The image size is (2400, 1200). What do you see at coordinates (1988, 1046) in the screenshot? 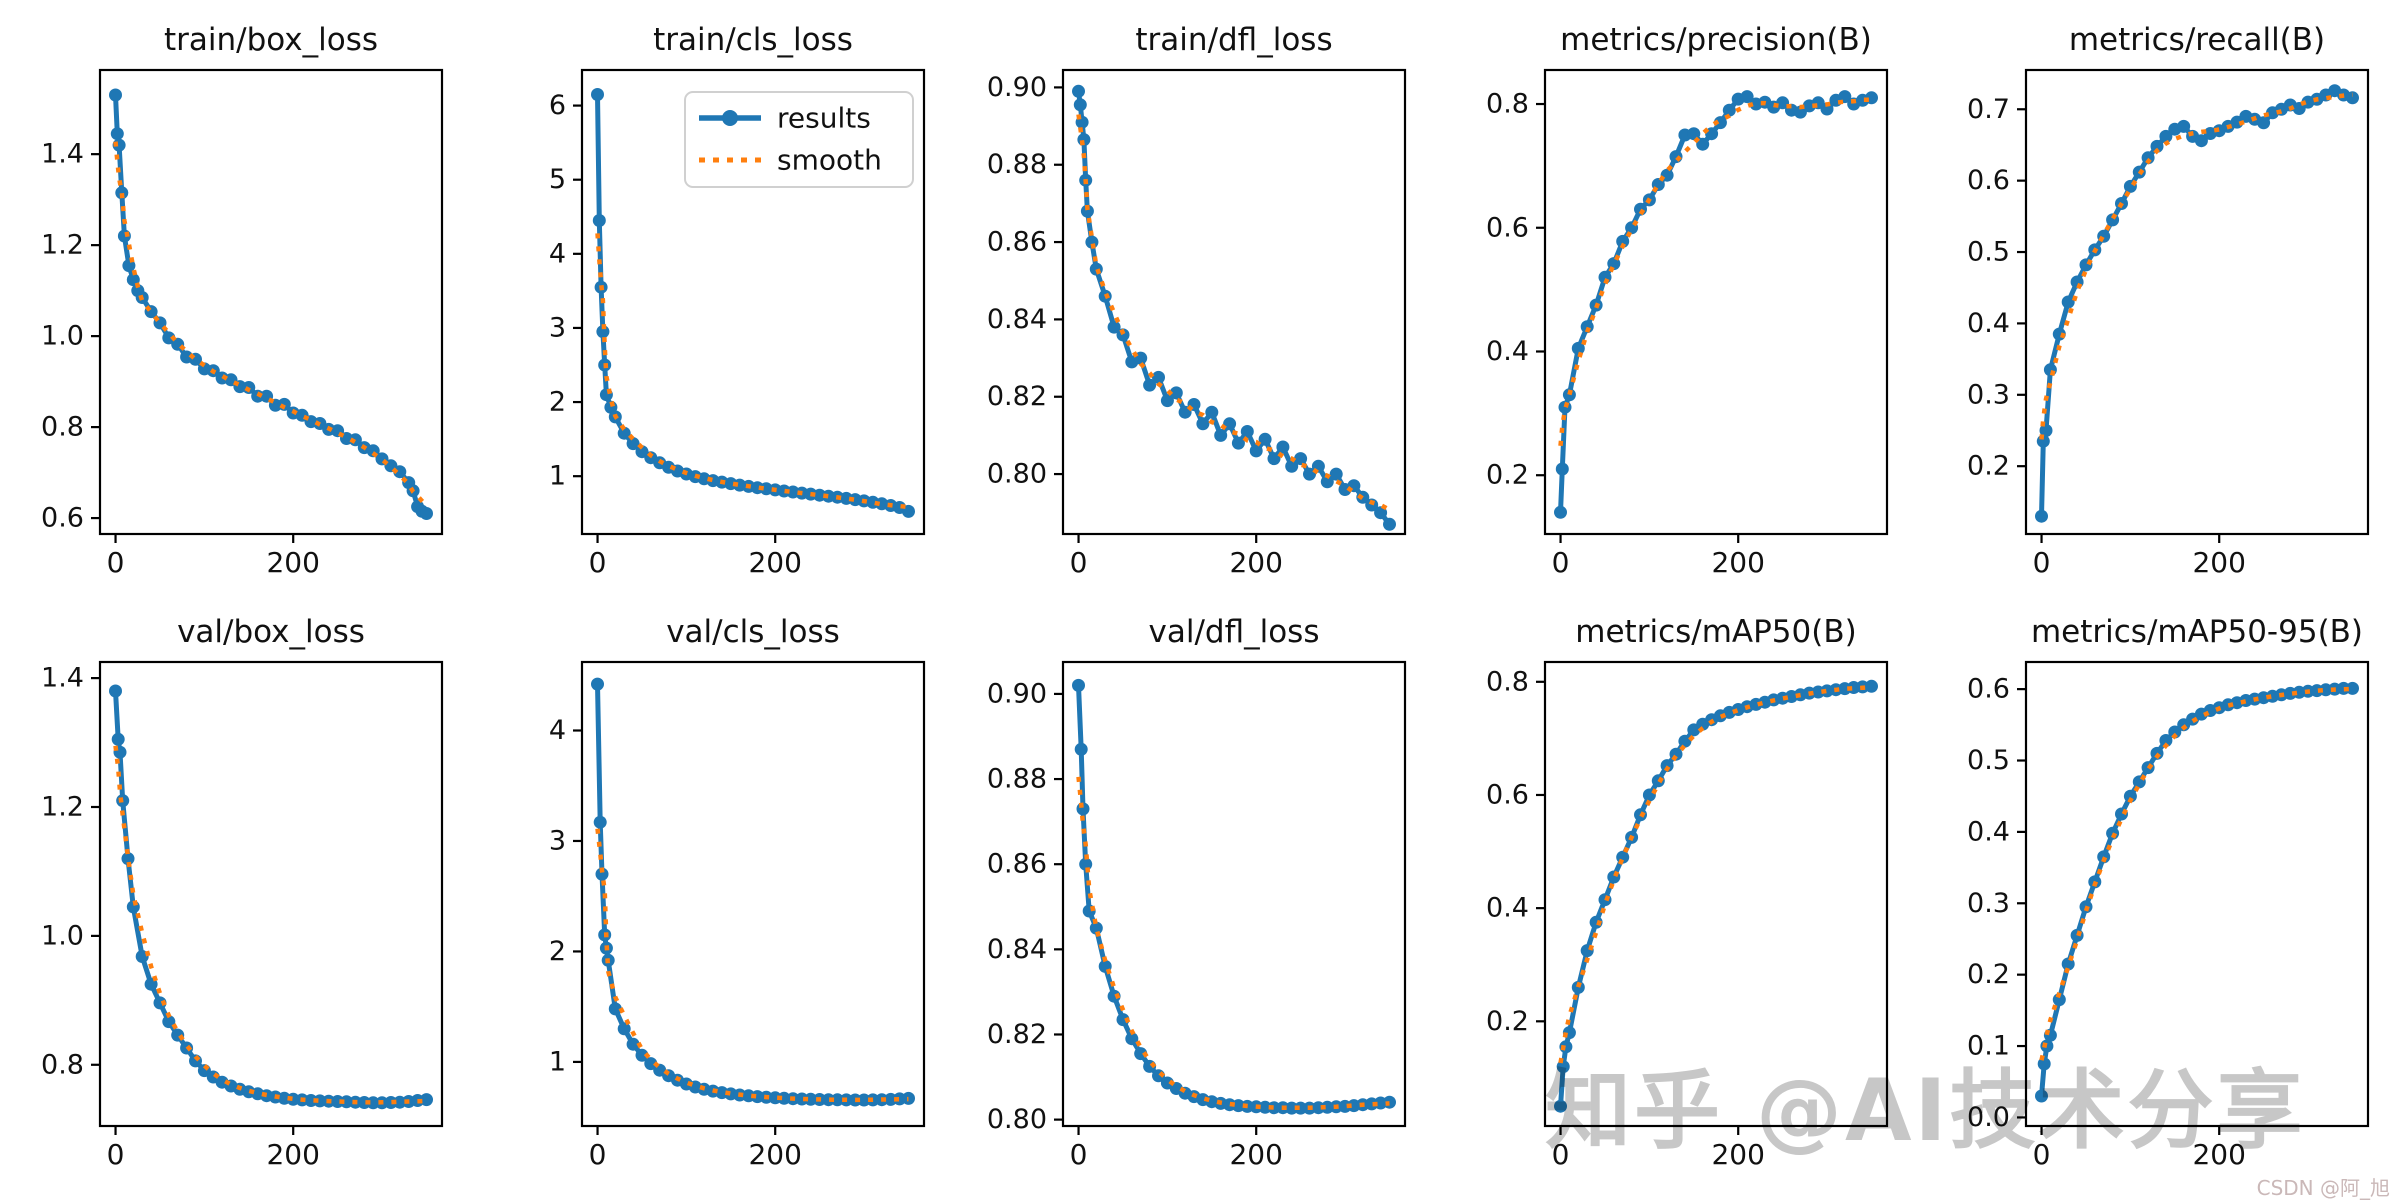
I see `y-tick-label: 0.1` at bounding box center [1988, 1046].